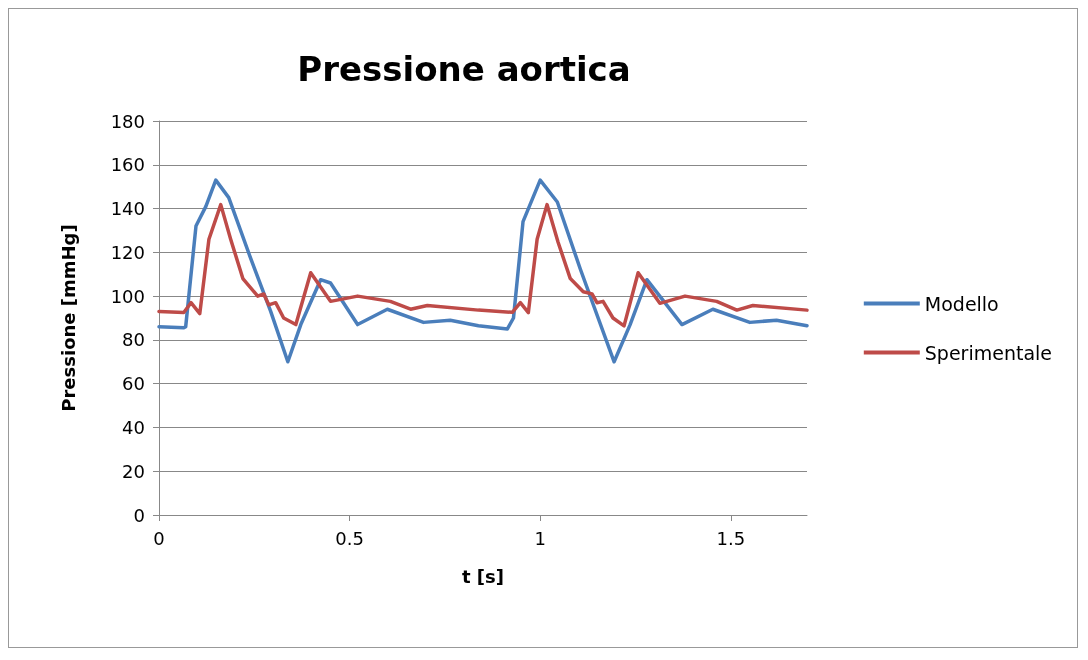 The image size is (1088, 660). I want to click on legend-label: Sperimentale, so click(988, 352).